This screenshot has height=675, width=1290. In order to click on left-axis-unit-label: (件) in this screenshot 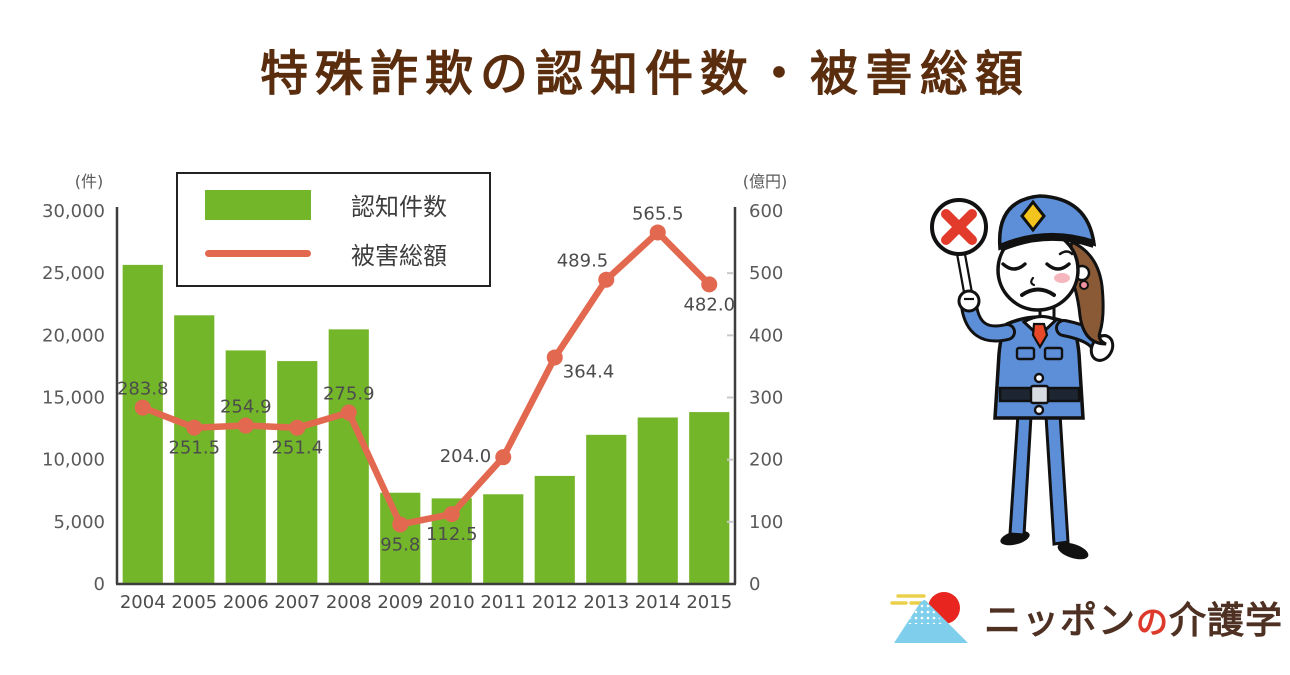, I will do `click(89, 181)`.